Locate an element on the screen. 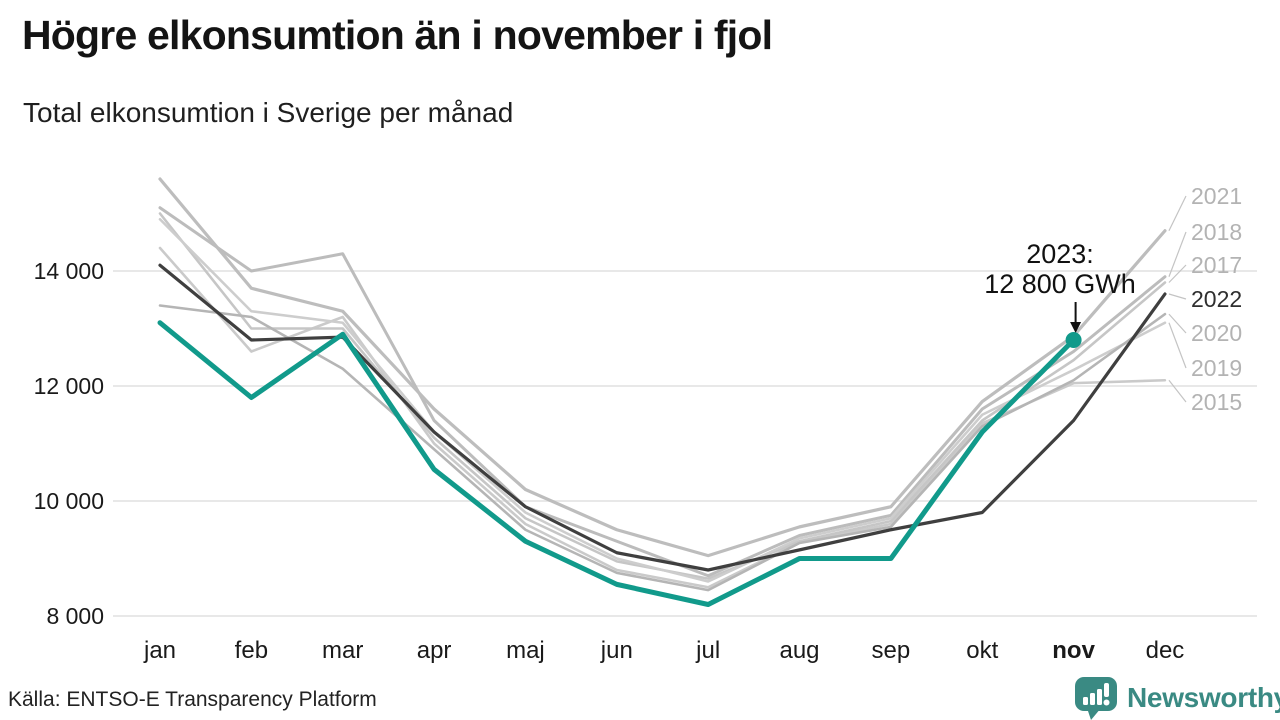 This screenshot has width=1280, height=720. annotation-line2: 12 800 GWh is located at coordinates (1060, 284).